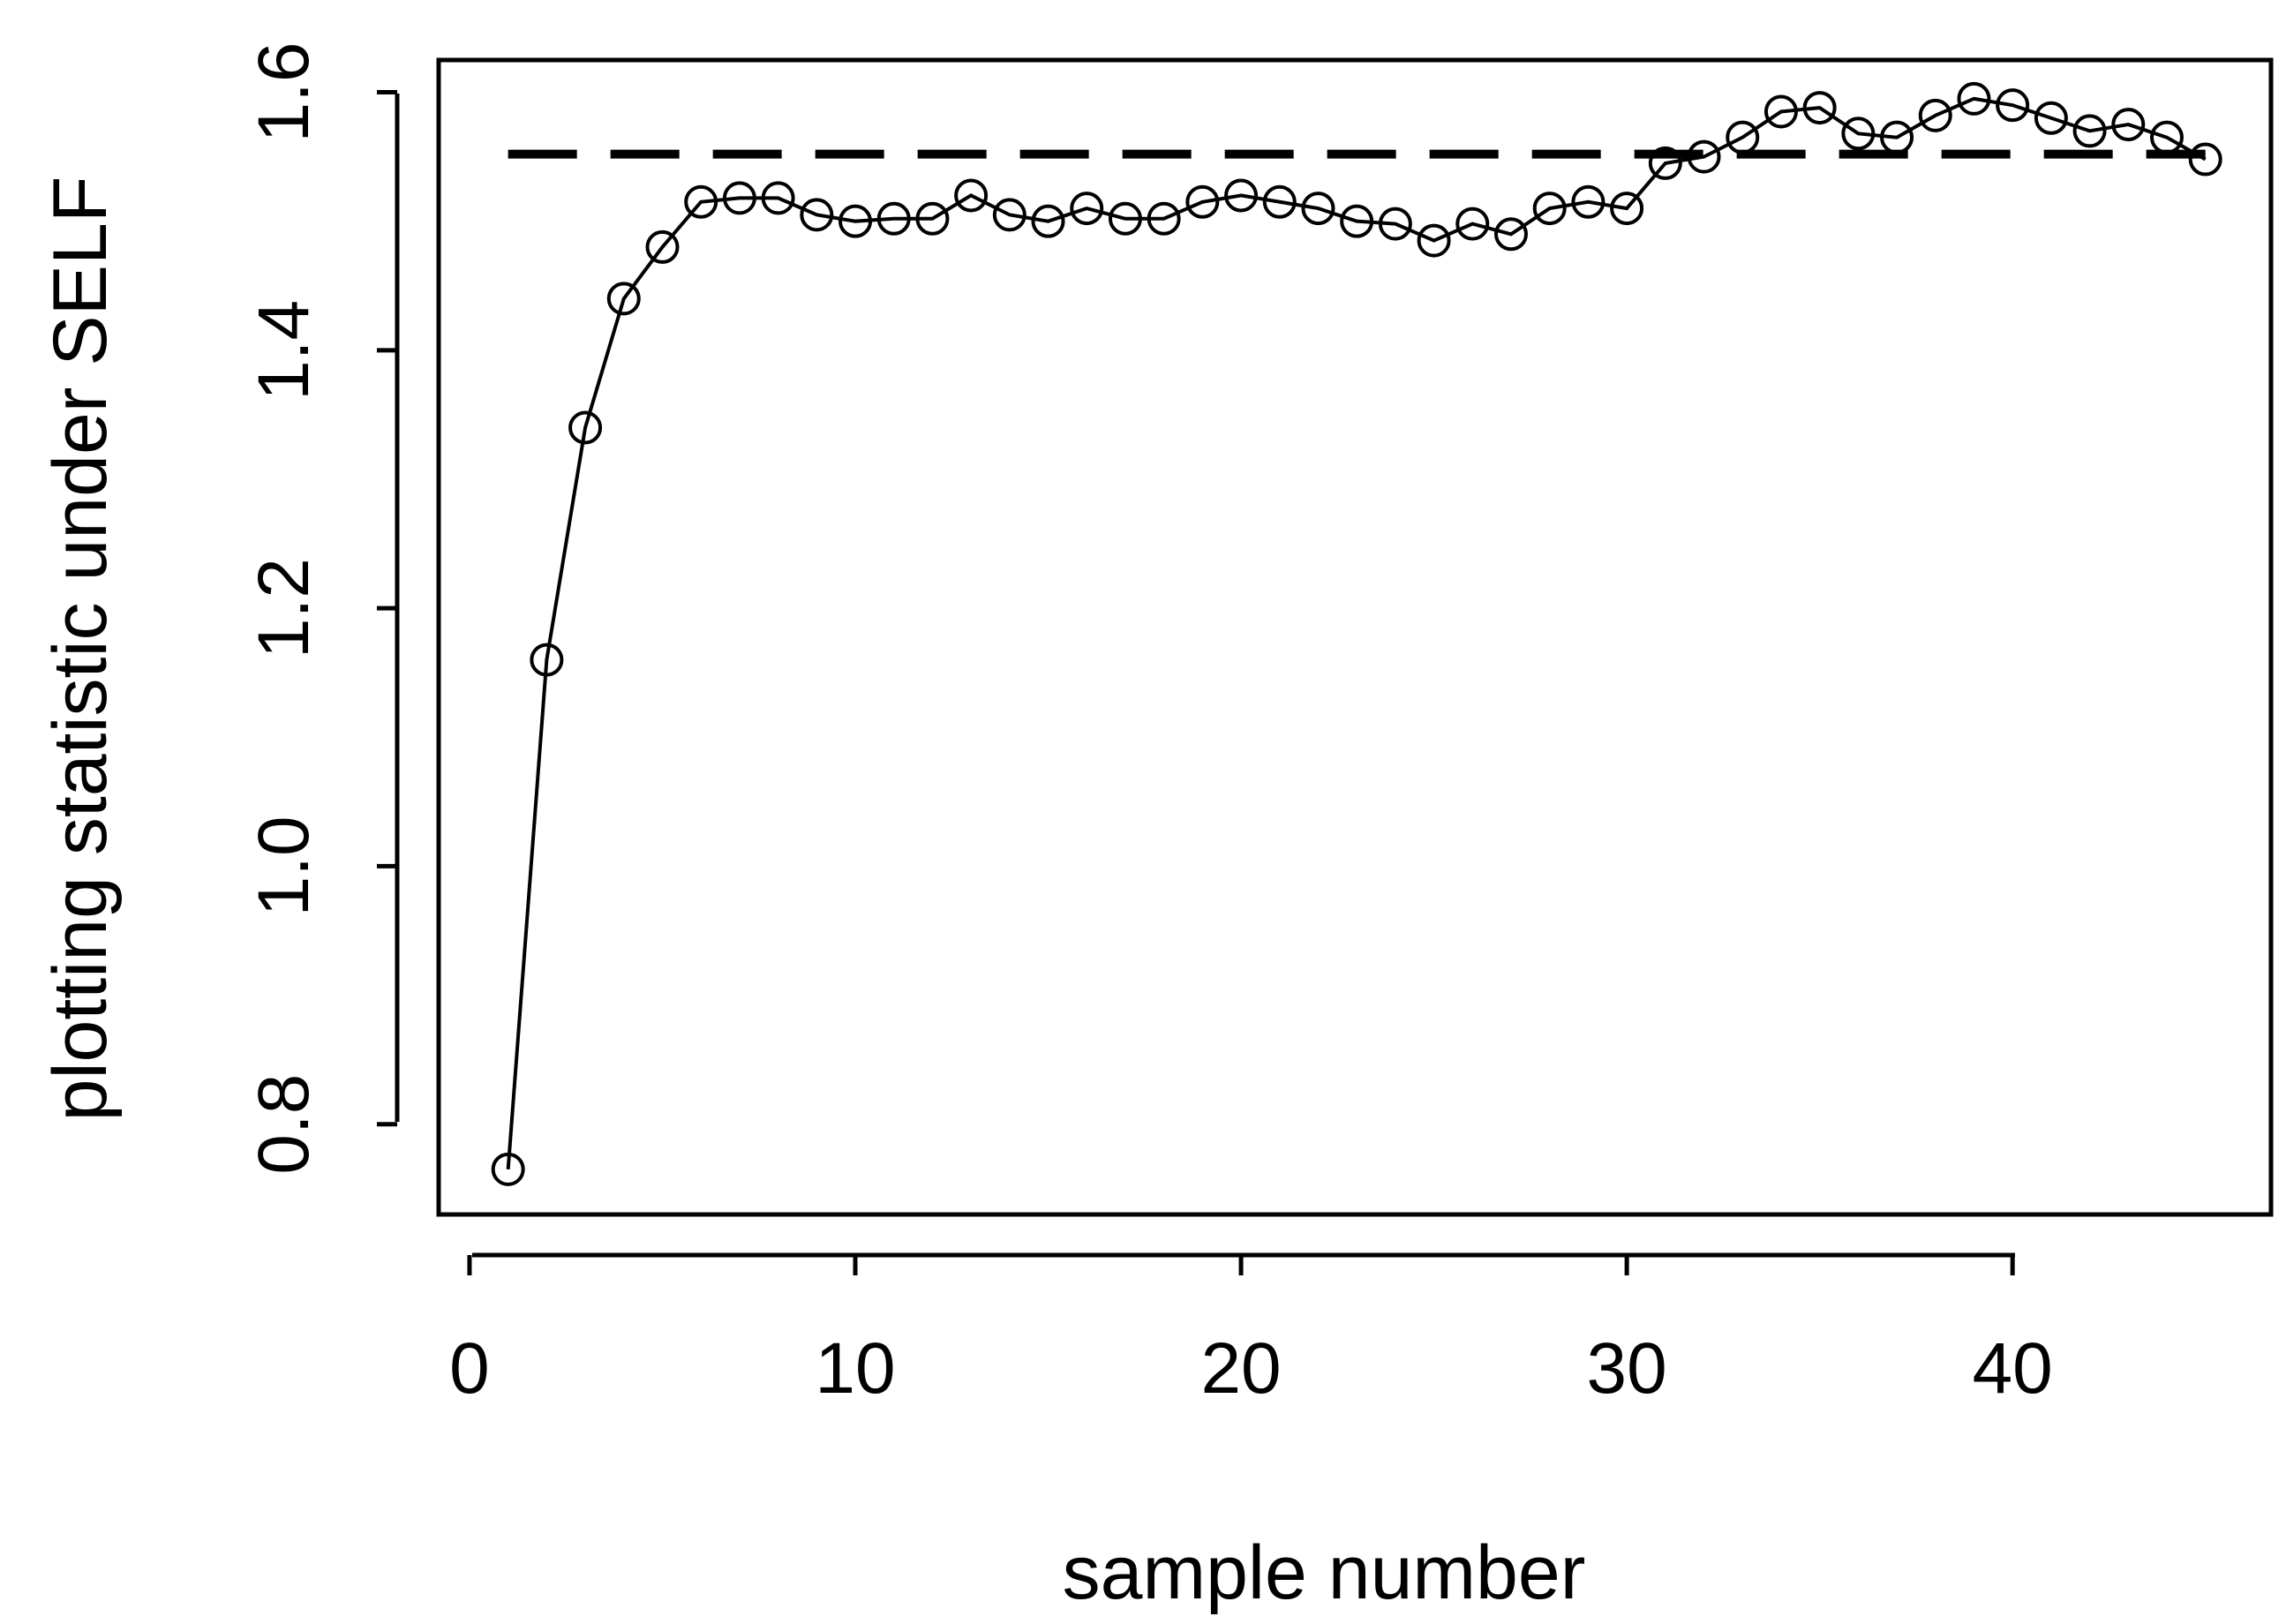 This screenshot has height=1624, width=2286. What do you see at coordinates (469, 1368) in the screenshot?
I see `x-tick-label: 0` at bounding box center [469, 1368].